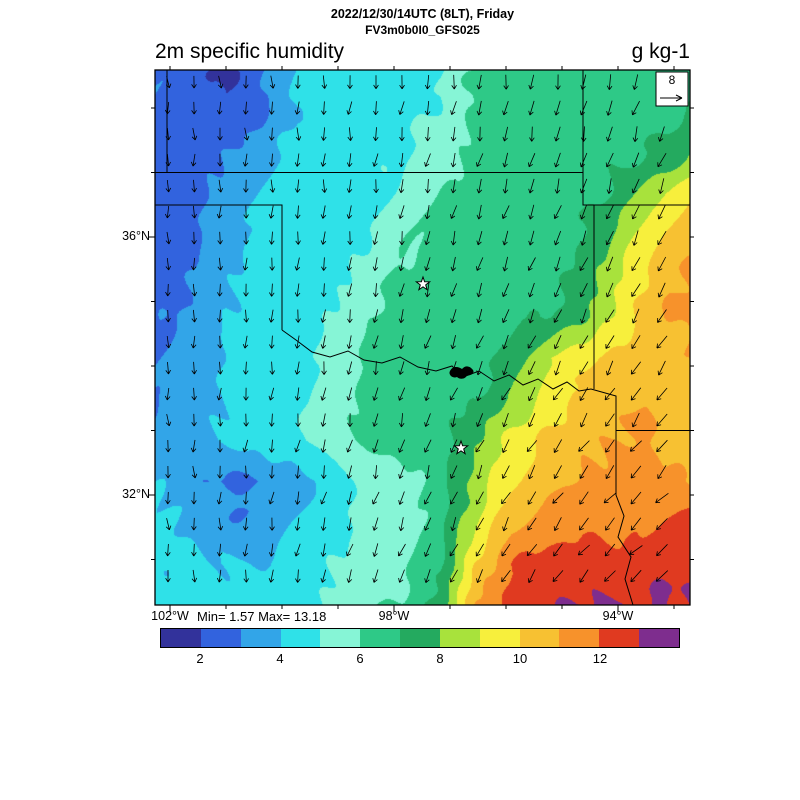 The image size is (800, 800). I want to click on colorbar-tick-label: 2, so click(200, 658).